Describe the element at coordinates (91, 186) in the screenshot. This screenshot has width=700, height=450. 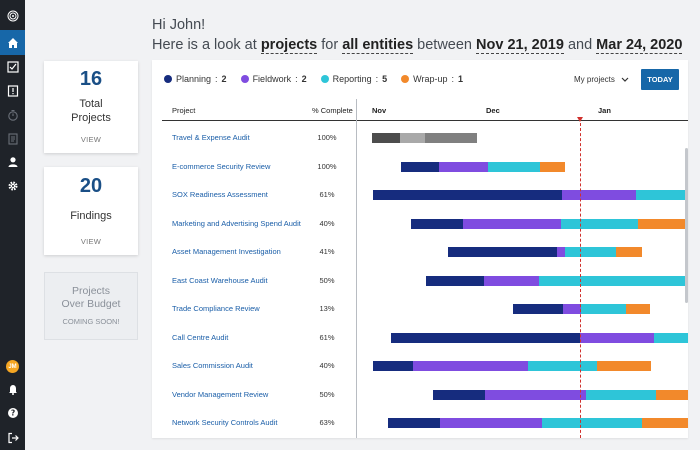
I see `findings-count: 20` at that location.